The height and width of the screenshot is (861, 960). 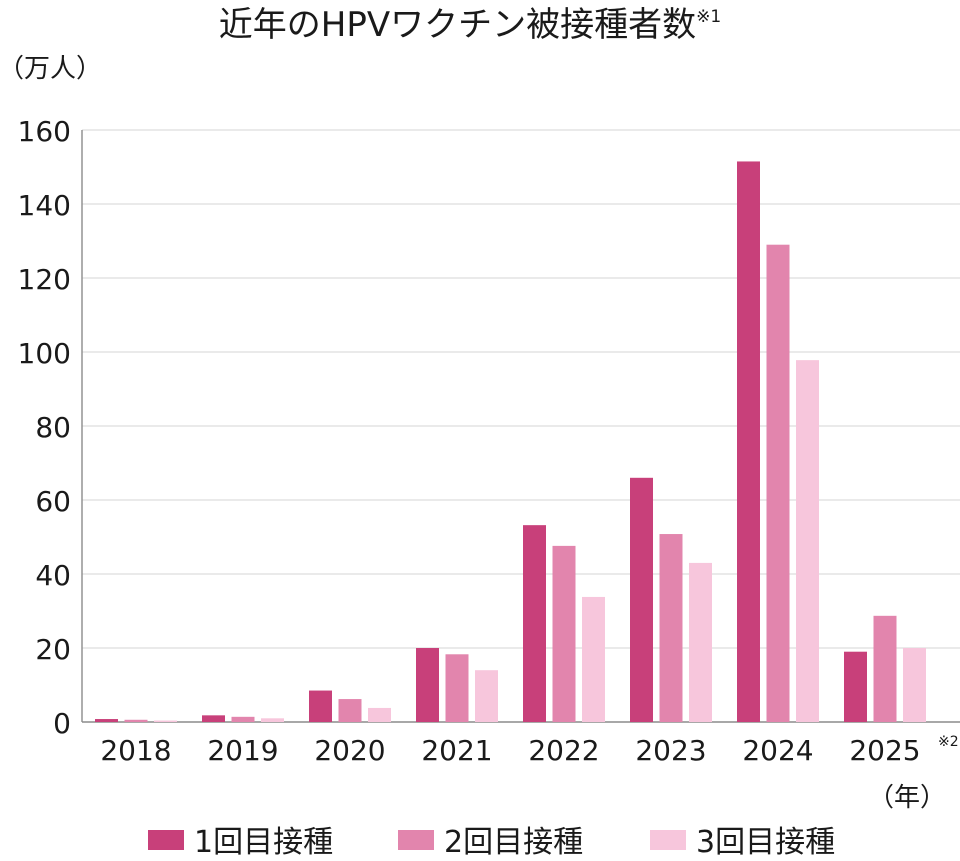 I want to click on legend: 1回目接種 2回目接種 3回目接種, so click(x=491, y=842).